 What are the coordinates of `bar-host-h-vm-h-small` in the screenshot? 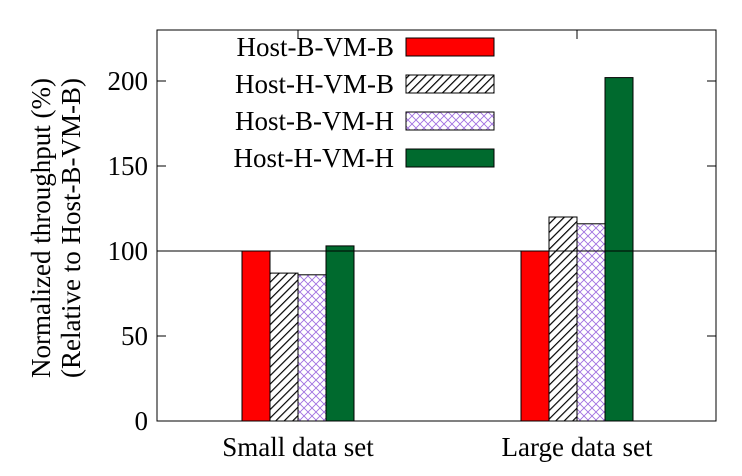 It's located at (340, 333).